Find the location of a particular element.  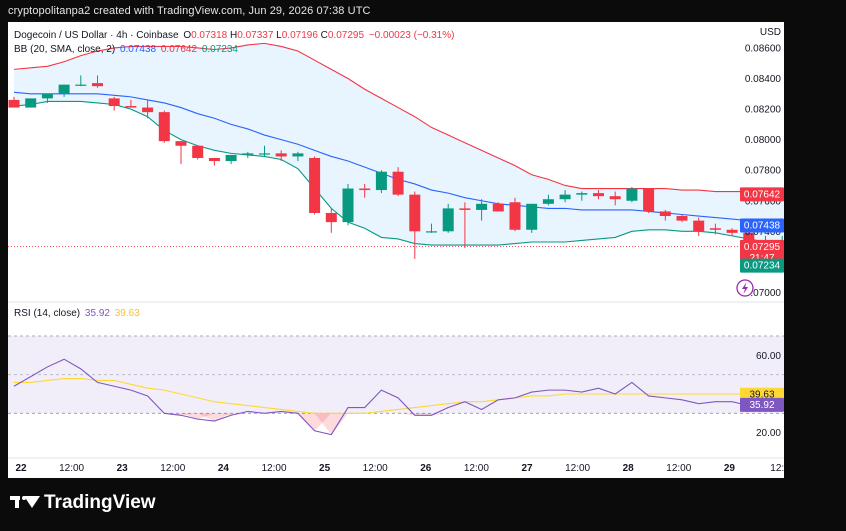

time-axis-label: 23 is located at coordinates (123, 468).